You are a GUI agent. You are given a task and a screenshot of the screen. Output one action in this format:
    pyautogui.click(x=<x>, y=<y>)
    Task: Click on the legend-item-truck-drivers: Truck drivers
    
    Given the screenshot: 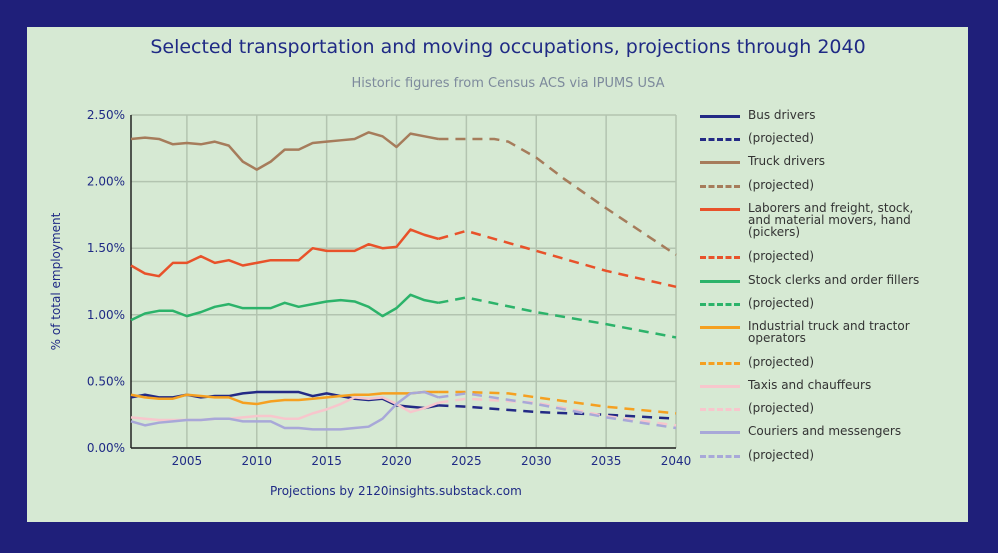 What is the action you would take?
    pyautogui.click(x=819, y=160)
    